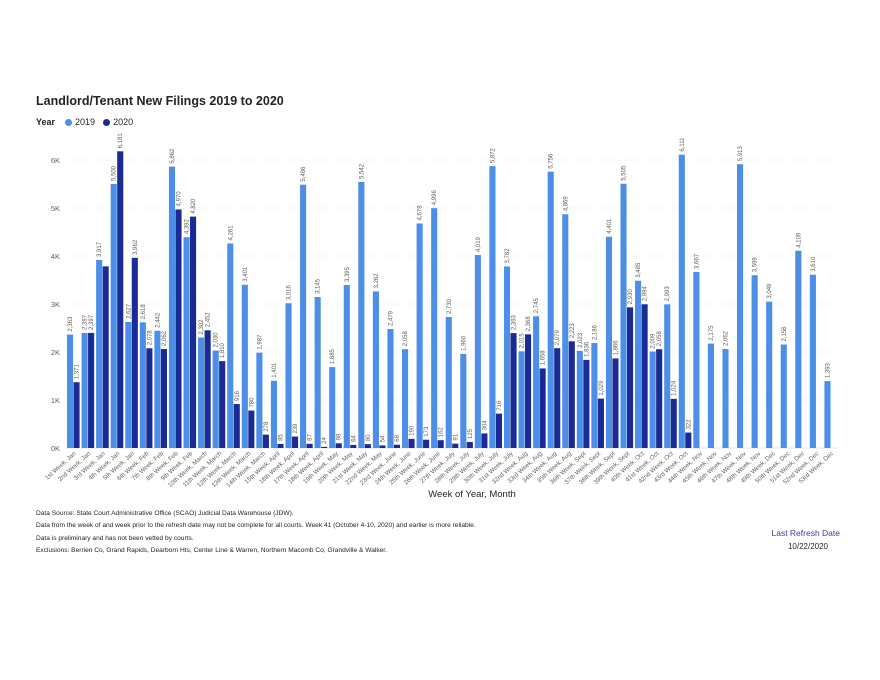 Image resolution: width=880 pixels, height=680 pixels. Describe the element at coordinates (683, 144) in the screenshot. I see `data-label-2019: 6,111` at that location.